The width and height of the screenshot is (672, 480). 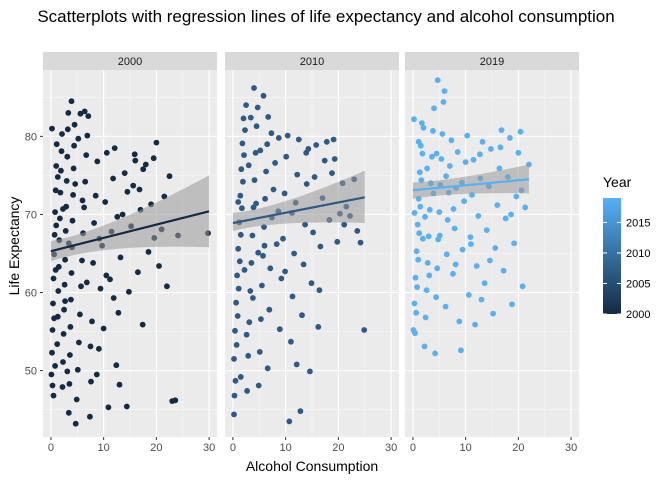 What do you see at coordinates (209, 448) in the screenshot?
I see `x-tick-label: 30` at bounding box center [209, 448].